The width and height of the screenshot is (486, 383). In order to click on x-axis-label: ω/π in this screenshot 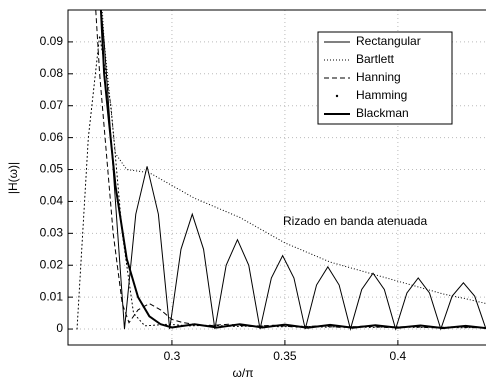, I will do `click(243, 373)`.